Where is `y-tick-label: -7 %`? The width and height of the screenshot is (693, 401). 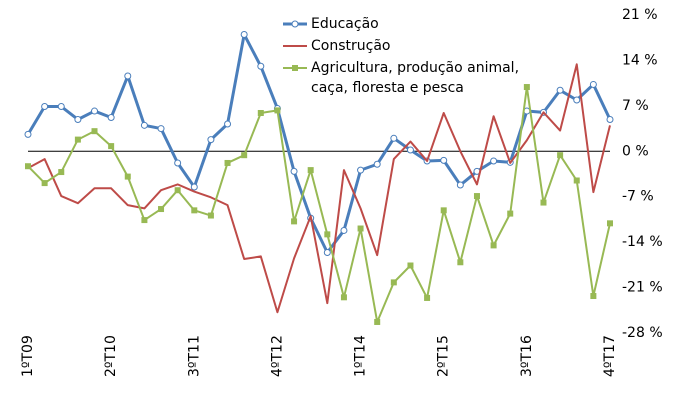 y-tick-label: -7 % is located at coordinates (638, 197).